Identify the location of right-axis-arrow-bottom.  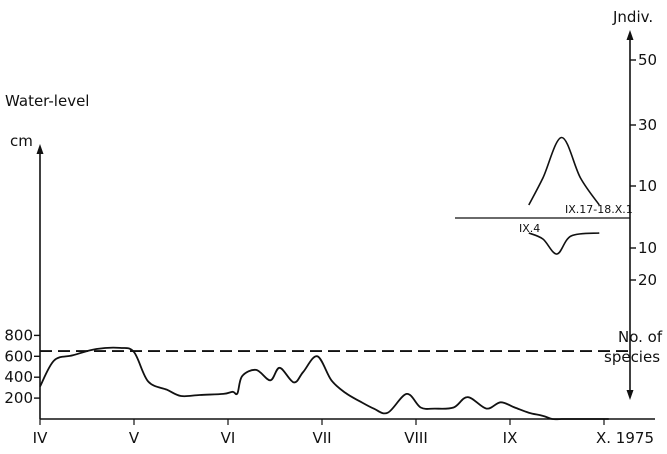
(630, 395).